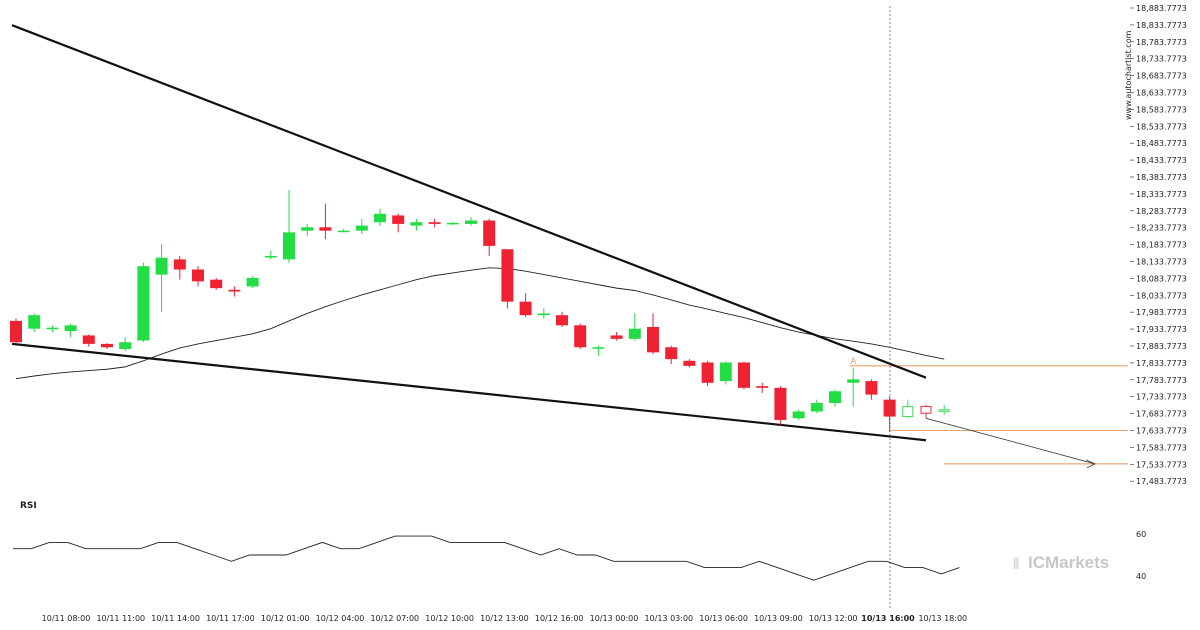  Describe the element at coordinates (1161, 160) in the screenshot. I see `price-tick-label: 18,433.7773` at that location.